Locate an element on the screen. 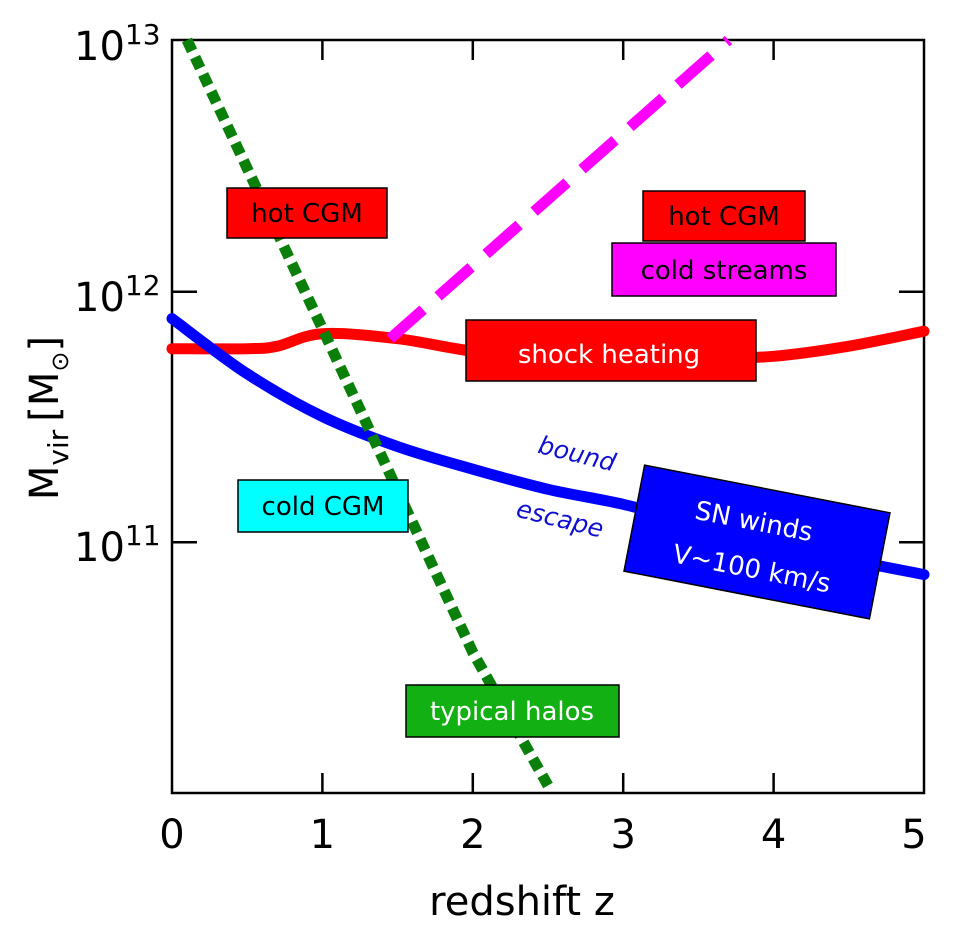 The height and width of the screenshot is (943, 969). y-tick-exp: 13 is located at coordinates (143, 34).